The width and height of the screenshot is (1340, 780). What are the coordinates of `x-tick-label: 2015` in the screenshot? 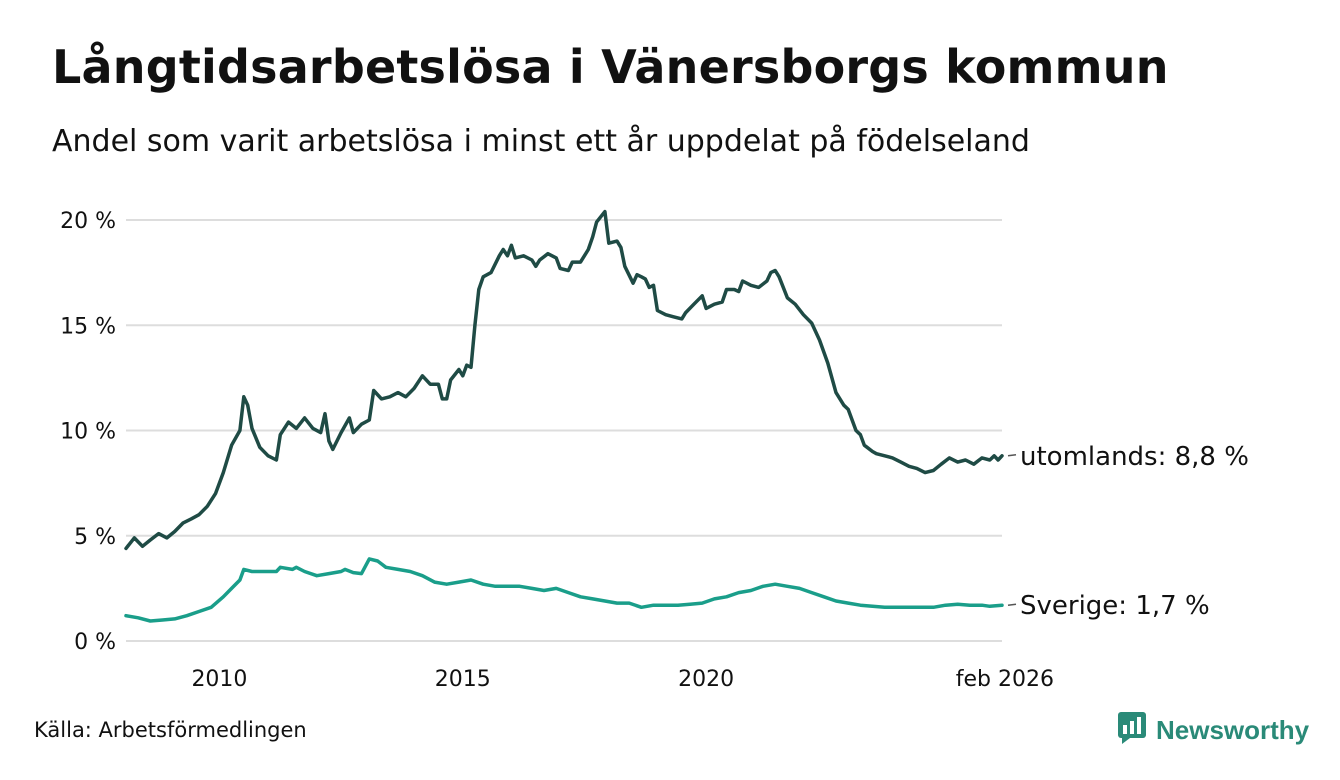 It's located at (463, 679).